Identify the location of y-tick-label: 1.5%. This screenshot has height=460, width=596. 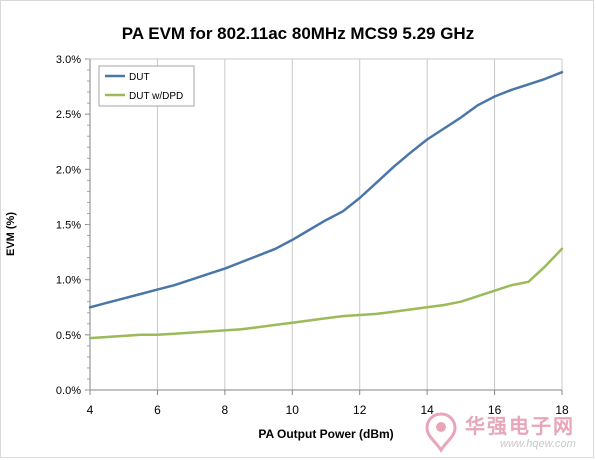
(68, 226).